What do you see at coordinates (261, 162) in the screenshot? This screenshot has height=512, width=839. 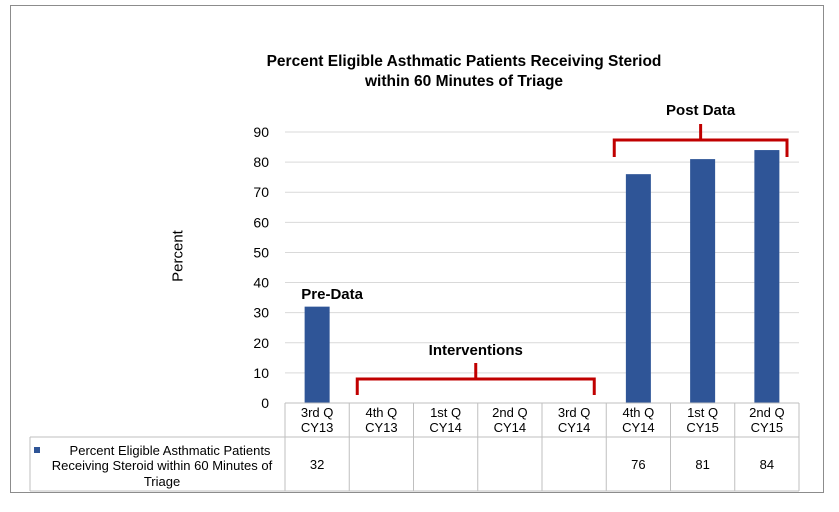 I see `y-tick-label: 80` at bounding box center [261, 162].